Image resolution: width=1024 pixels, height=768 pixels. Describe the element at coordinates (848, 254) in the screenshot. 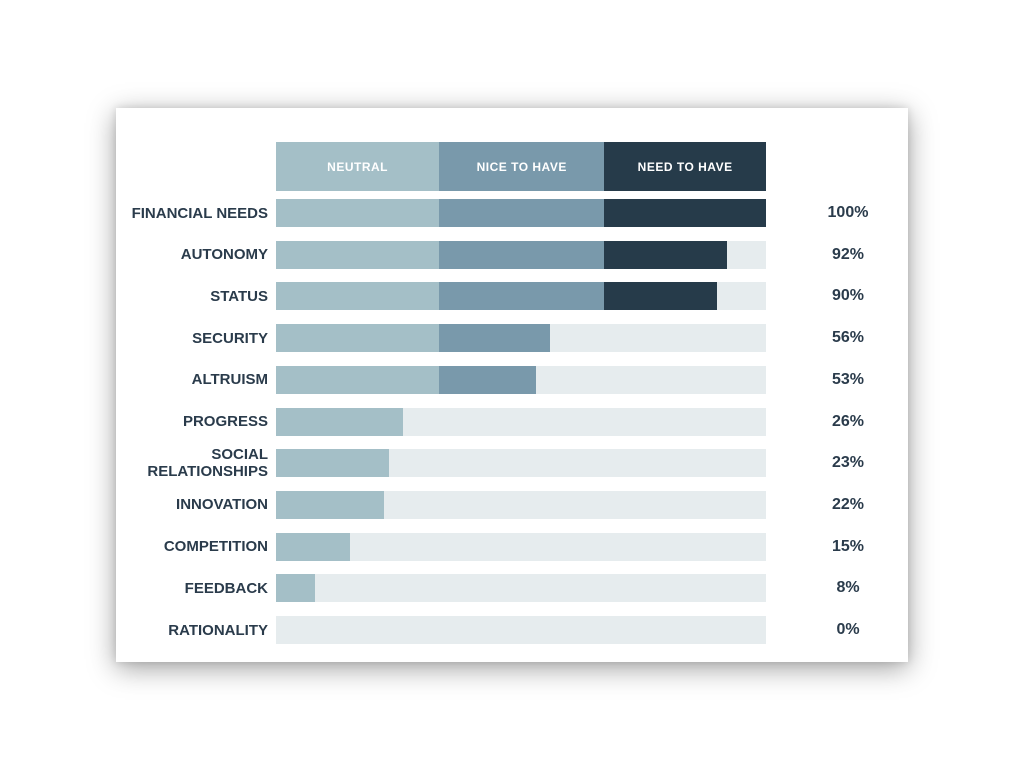

I see `value-label: 92%` at that location.